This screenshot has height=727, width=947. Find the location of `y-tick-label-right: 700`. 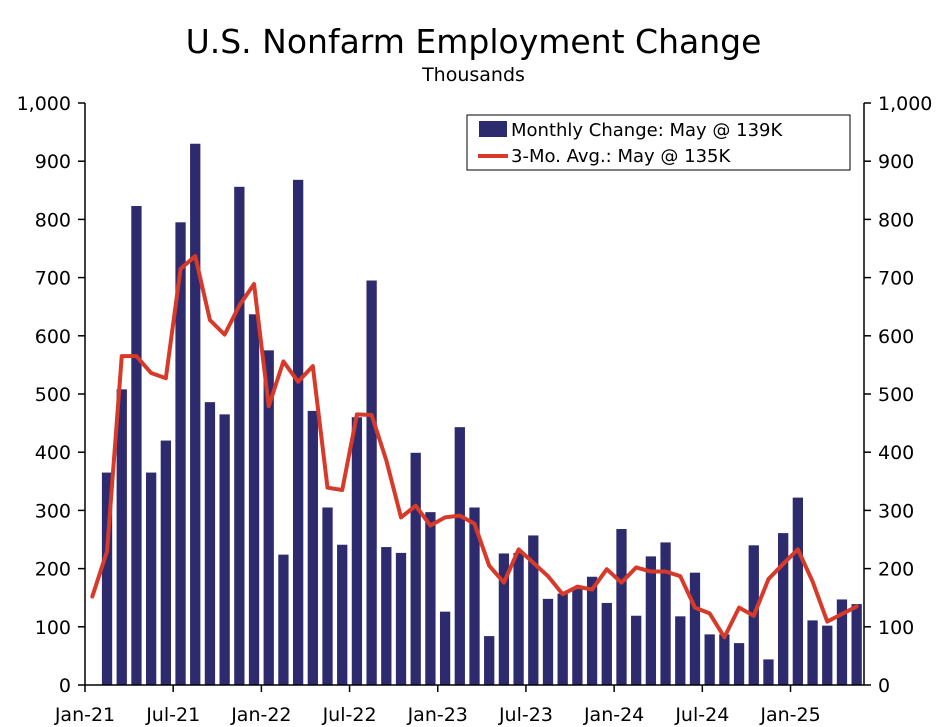

y-tick-label-right: 700 is located at coordinates (896, 279).